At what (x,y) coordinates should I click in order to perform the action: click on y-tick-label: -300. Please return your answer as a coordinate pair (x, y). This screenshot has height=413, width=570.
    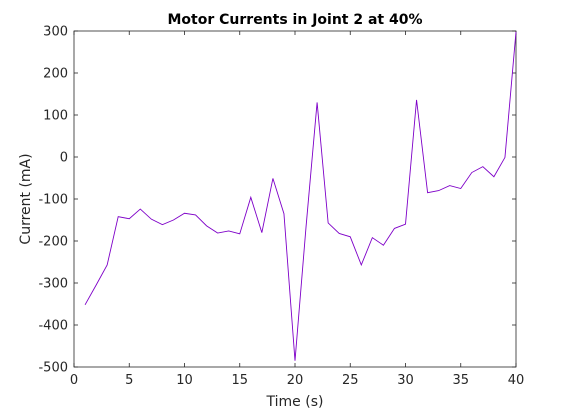
    Looking at the image, I should click on (53, 284).